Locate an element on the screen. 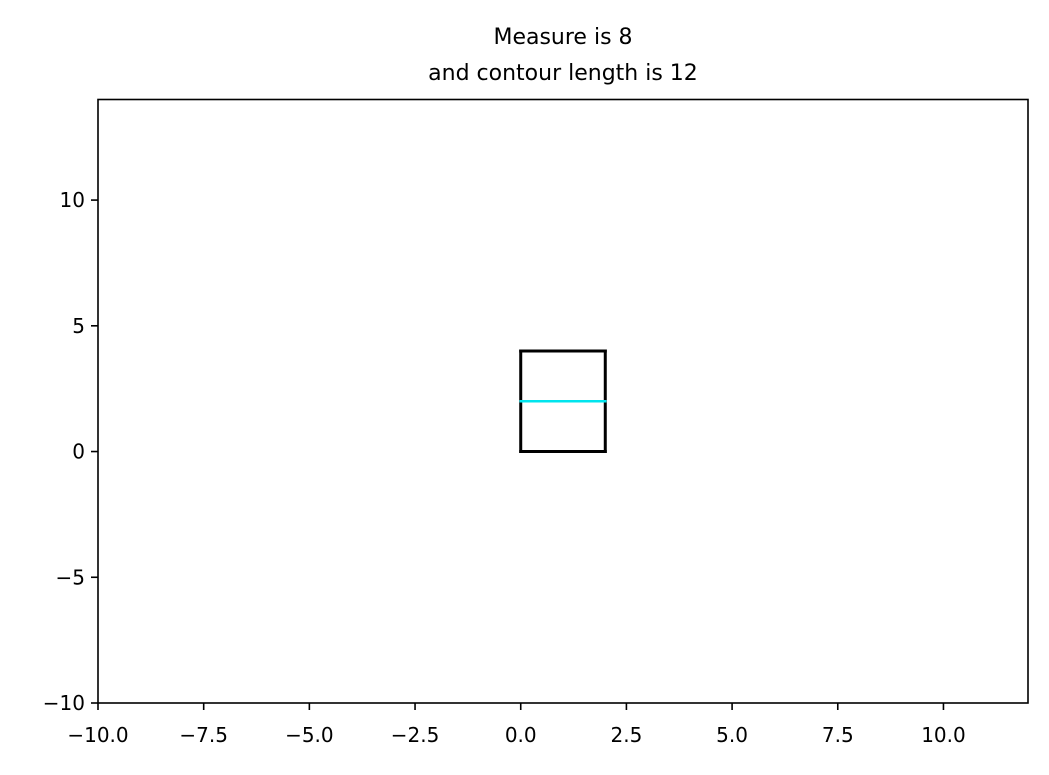 The width and height of the screenshot is (1049, 775). x-tick-label: −5.0 is located at coordinates (309, 735).